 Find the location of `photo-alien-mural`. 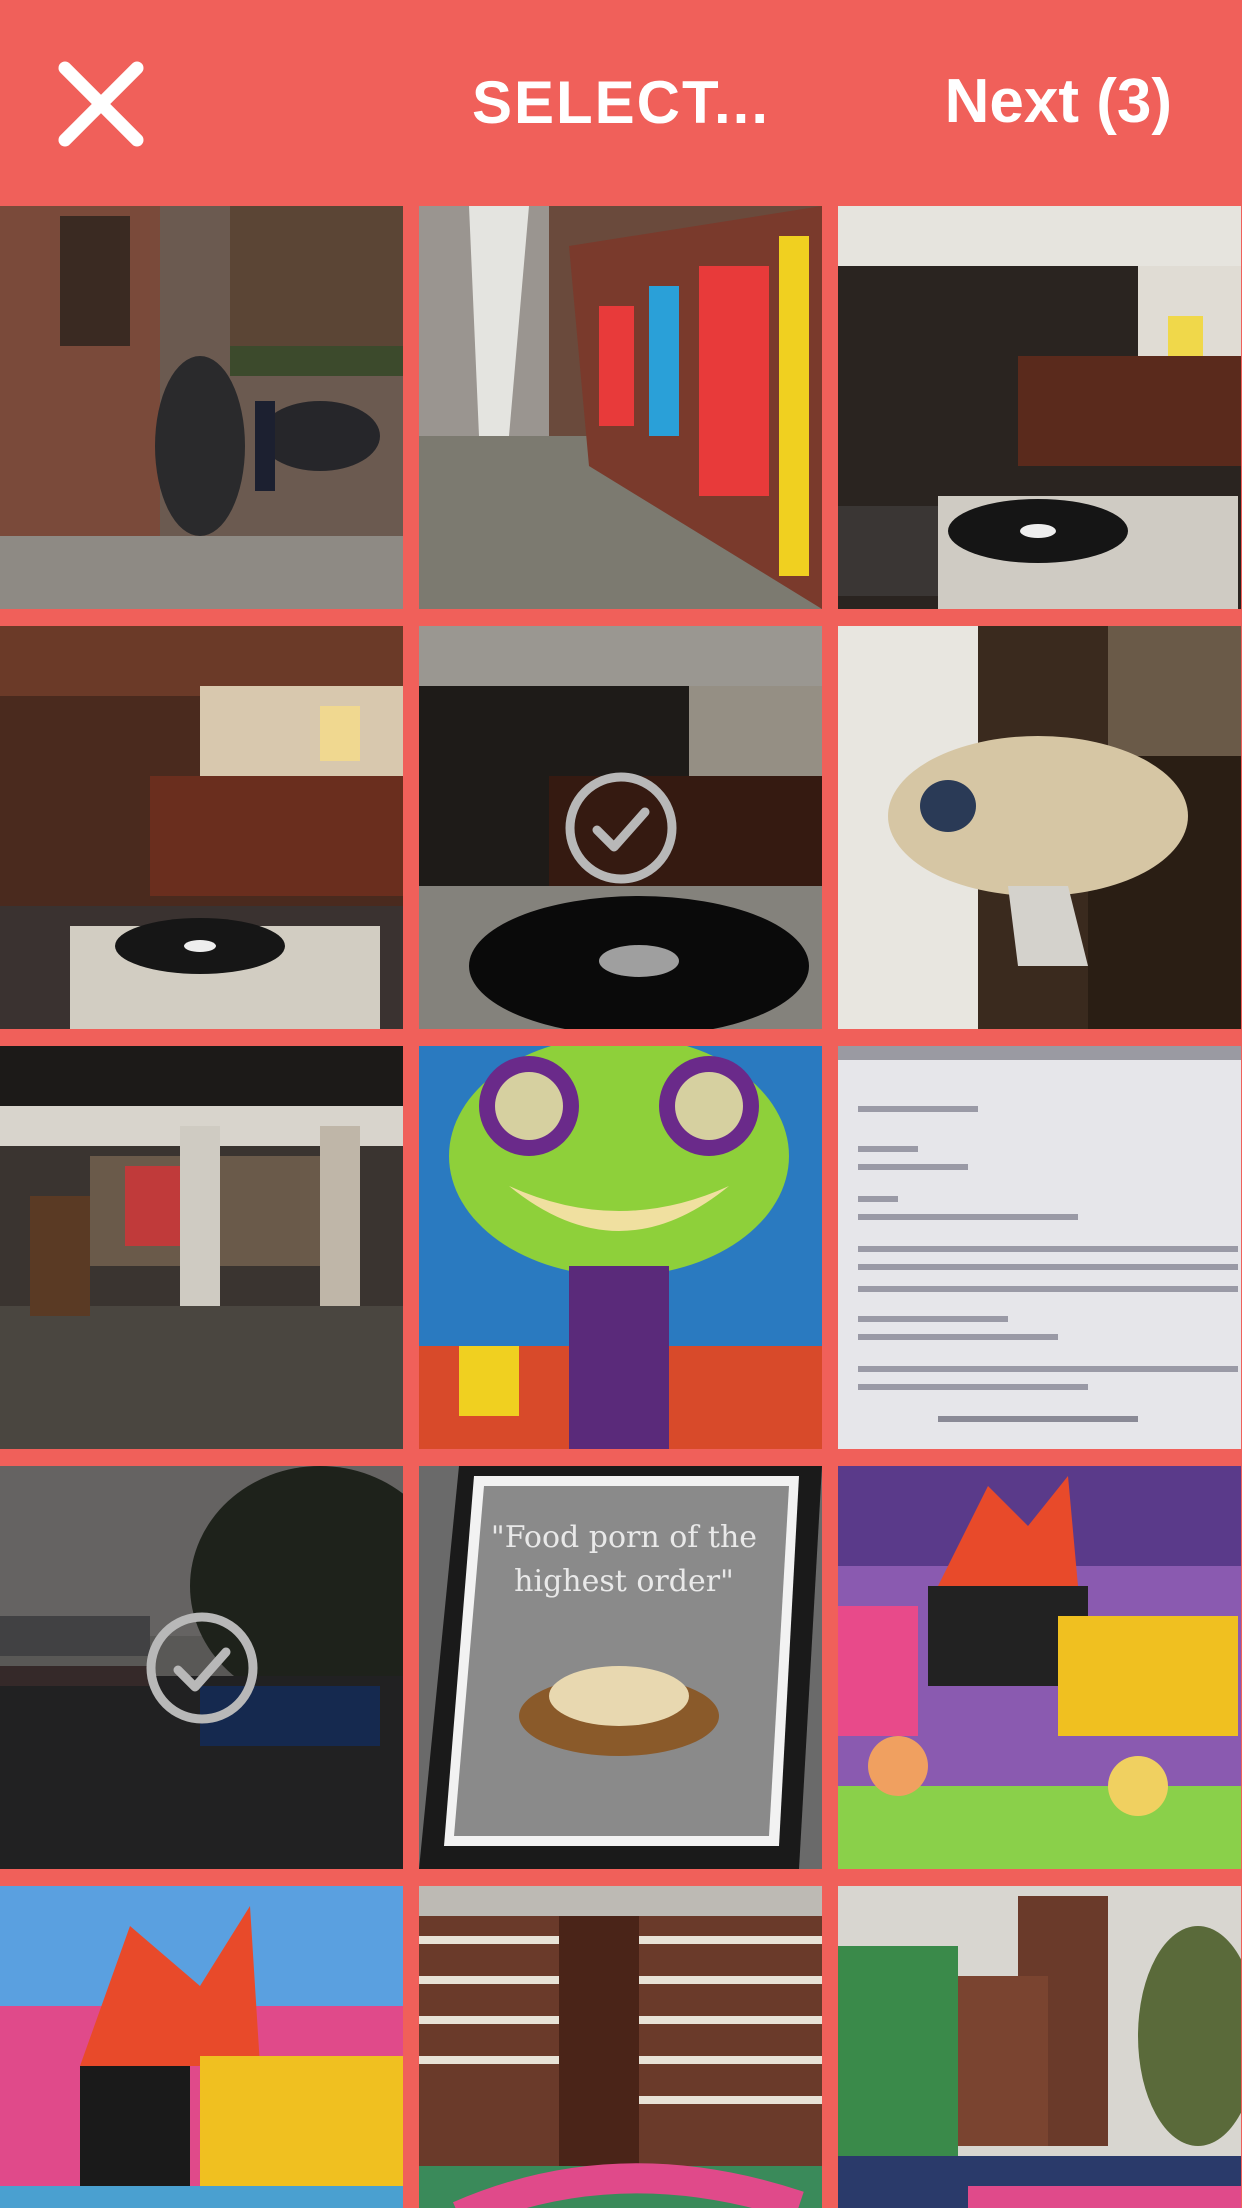

photo-alien-mural is located at coordinates (620, 1247).